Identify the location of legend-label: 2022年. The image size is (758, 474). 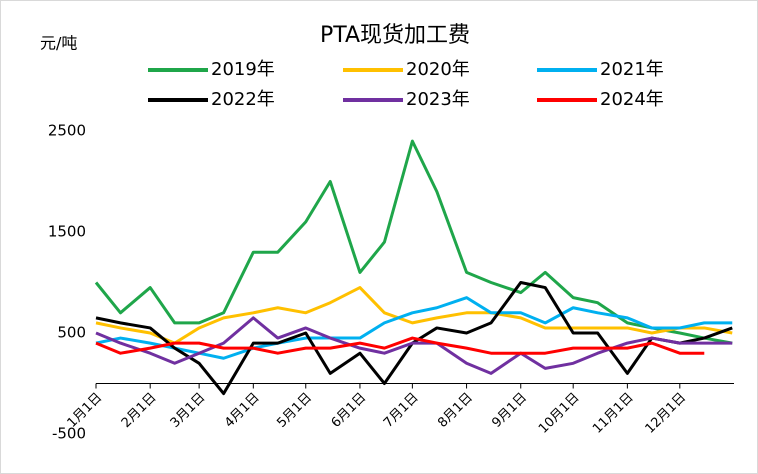
(243, 99).